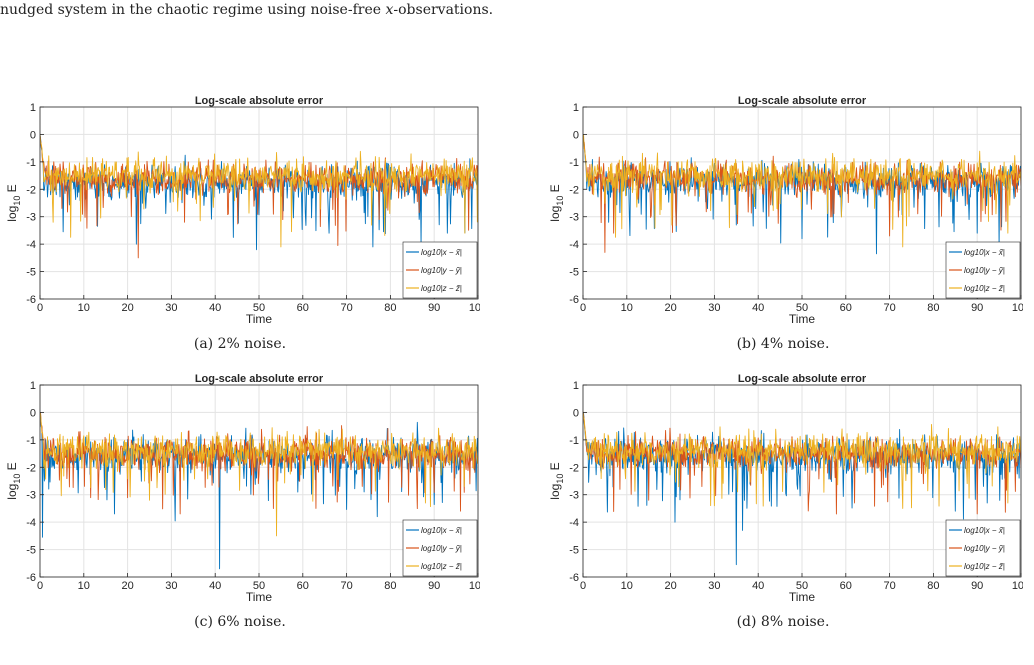 The image size is (1034, 665). Describe the element at coordinates (443, 10) in the screenshot. I see `intro-after: -observations.` at that location.